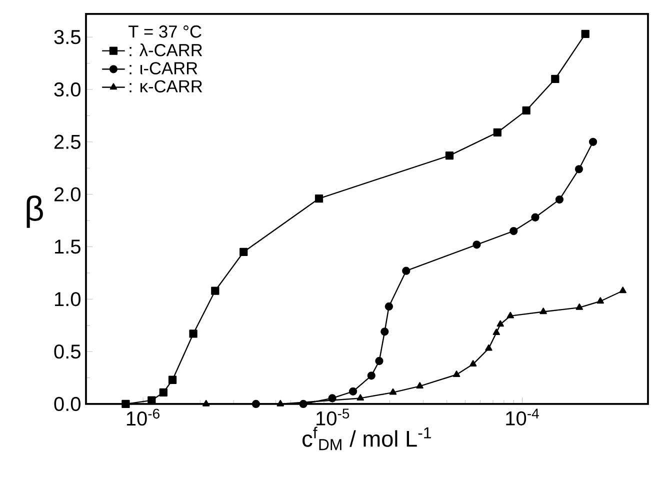 Image resolution: width=651 pixels, height=477 pixels. I want to click on y-axis-title: β, so click(34, 212).